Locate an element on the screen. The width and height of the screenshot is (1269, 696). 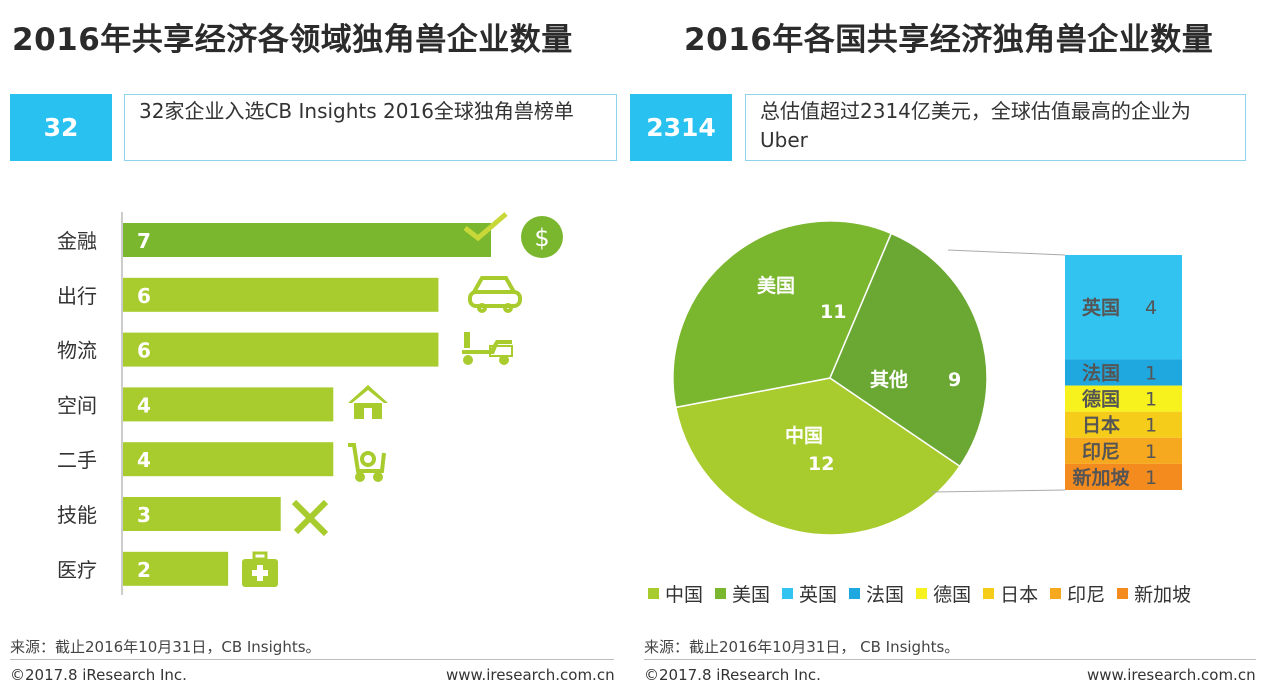
legend-item: 法国 is located at coordinates (876, 593).